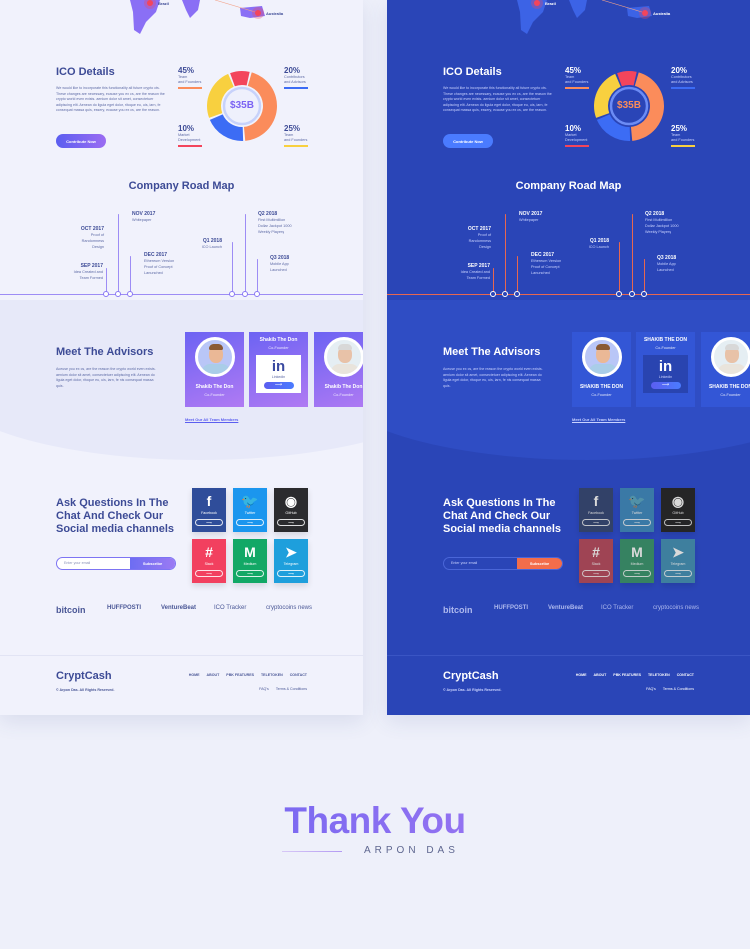 The width and height of the screenshot is (750, 949). I want to click on milestone-date: DEC 2017, so click(156, 255).